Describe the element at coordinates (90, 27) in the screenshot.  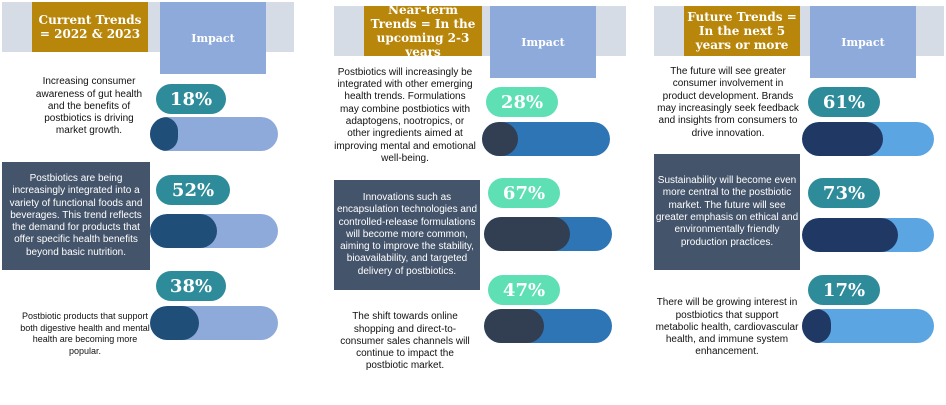
I see `column-title: Current Trends = 2022 & 2023` at that location.